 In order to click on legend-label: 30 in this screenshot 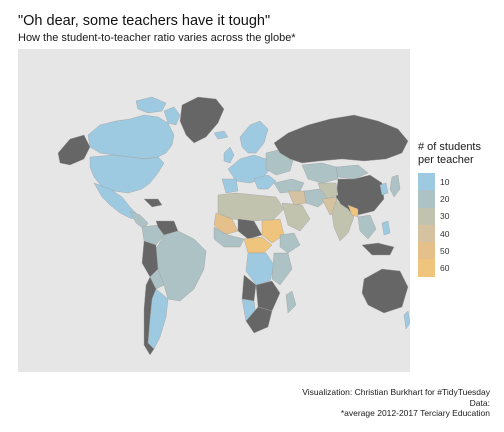, I will do `click(445, 216)`.